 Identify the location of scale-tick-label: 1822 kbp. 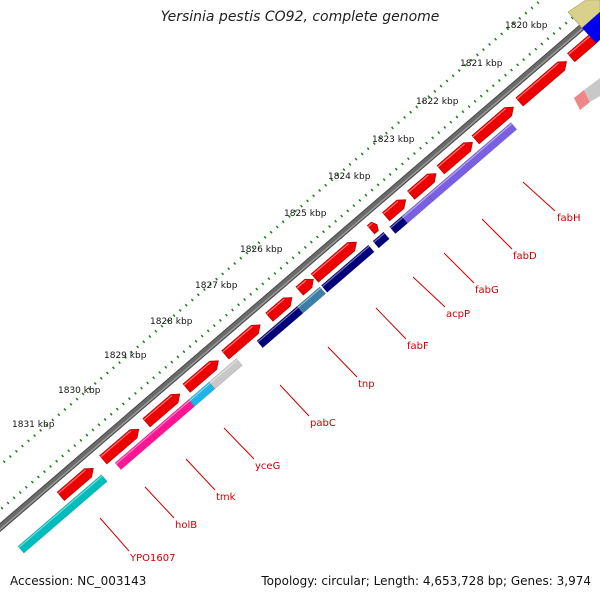
(437, 102).